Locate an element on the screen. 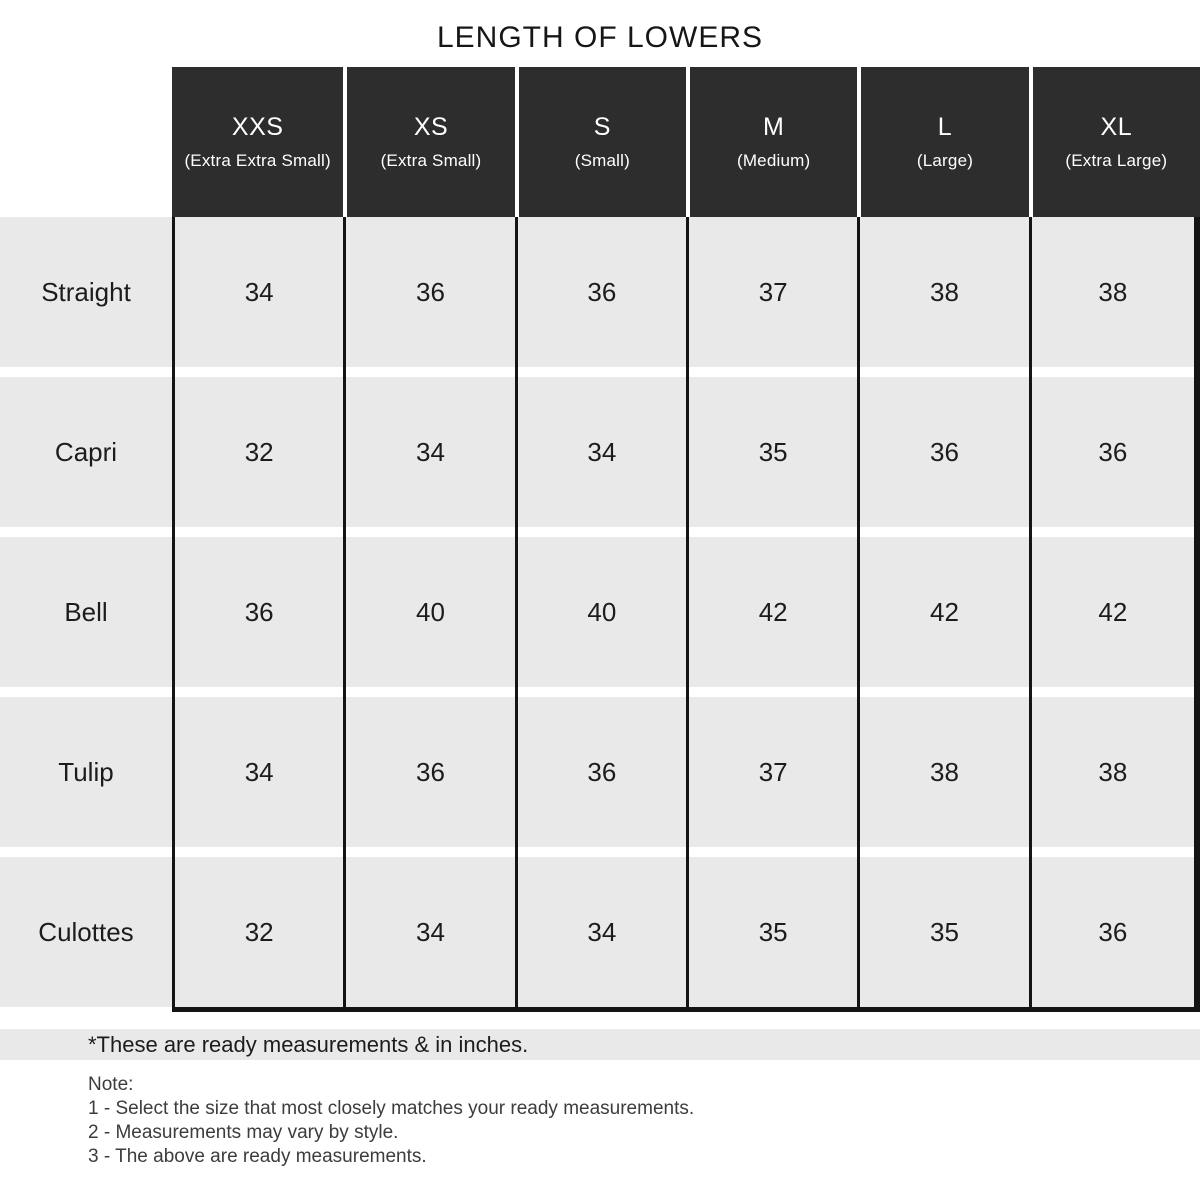 The image size is (1200, 1200). size-full-name: (Extra Extra Small) is located at coordinates (257, 160).